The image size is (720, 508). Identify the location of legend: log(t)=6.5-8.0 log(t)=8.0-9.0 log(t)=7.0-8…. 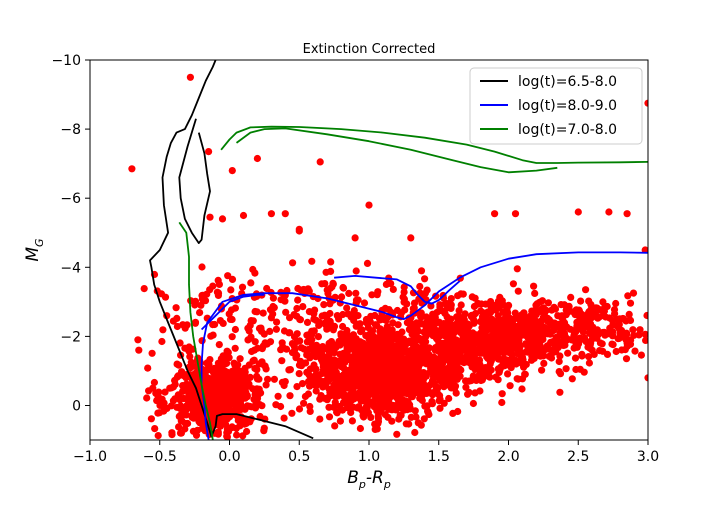
(556, 106).